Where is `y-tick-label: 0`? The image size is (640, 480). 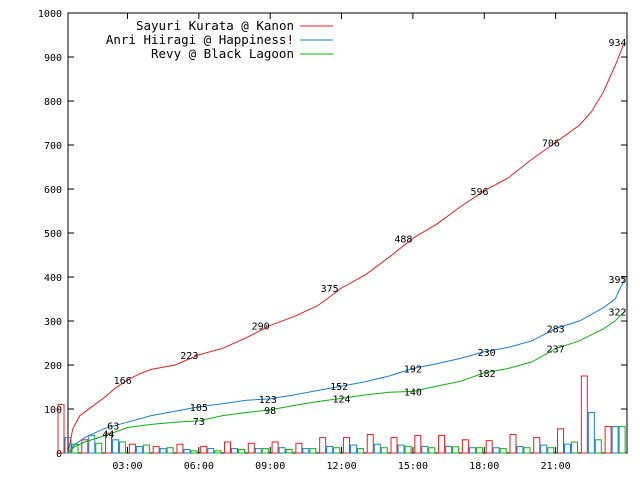 y-tick-label: 0 is located at coordinates (59, 454).